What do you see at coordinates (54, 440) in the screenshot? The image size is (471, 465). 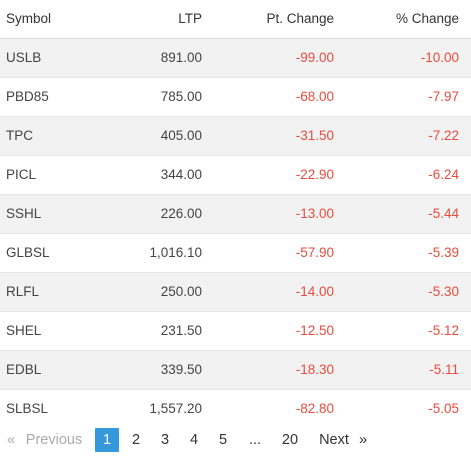 I see `previous-button: Previous` at bounding box center [54, 440].